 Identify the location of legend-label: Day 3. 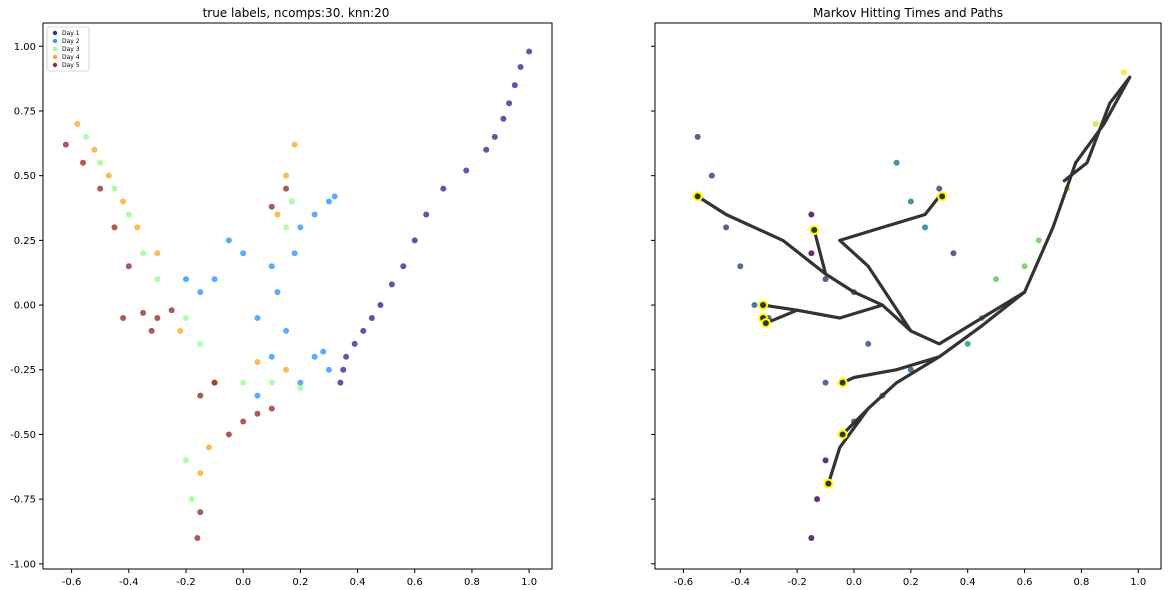
(71, 49).